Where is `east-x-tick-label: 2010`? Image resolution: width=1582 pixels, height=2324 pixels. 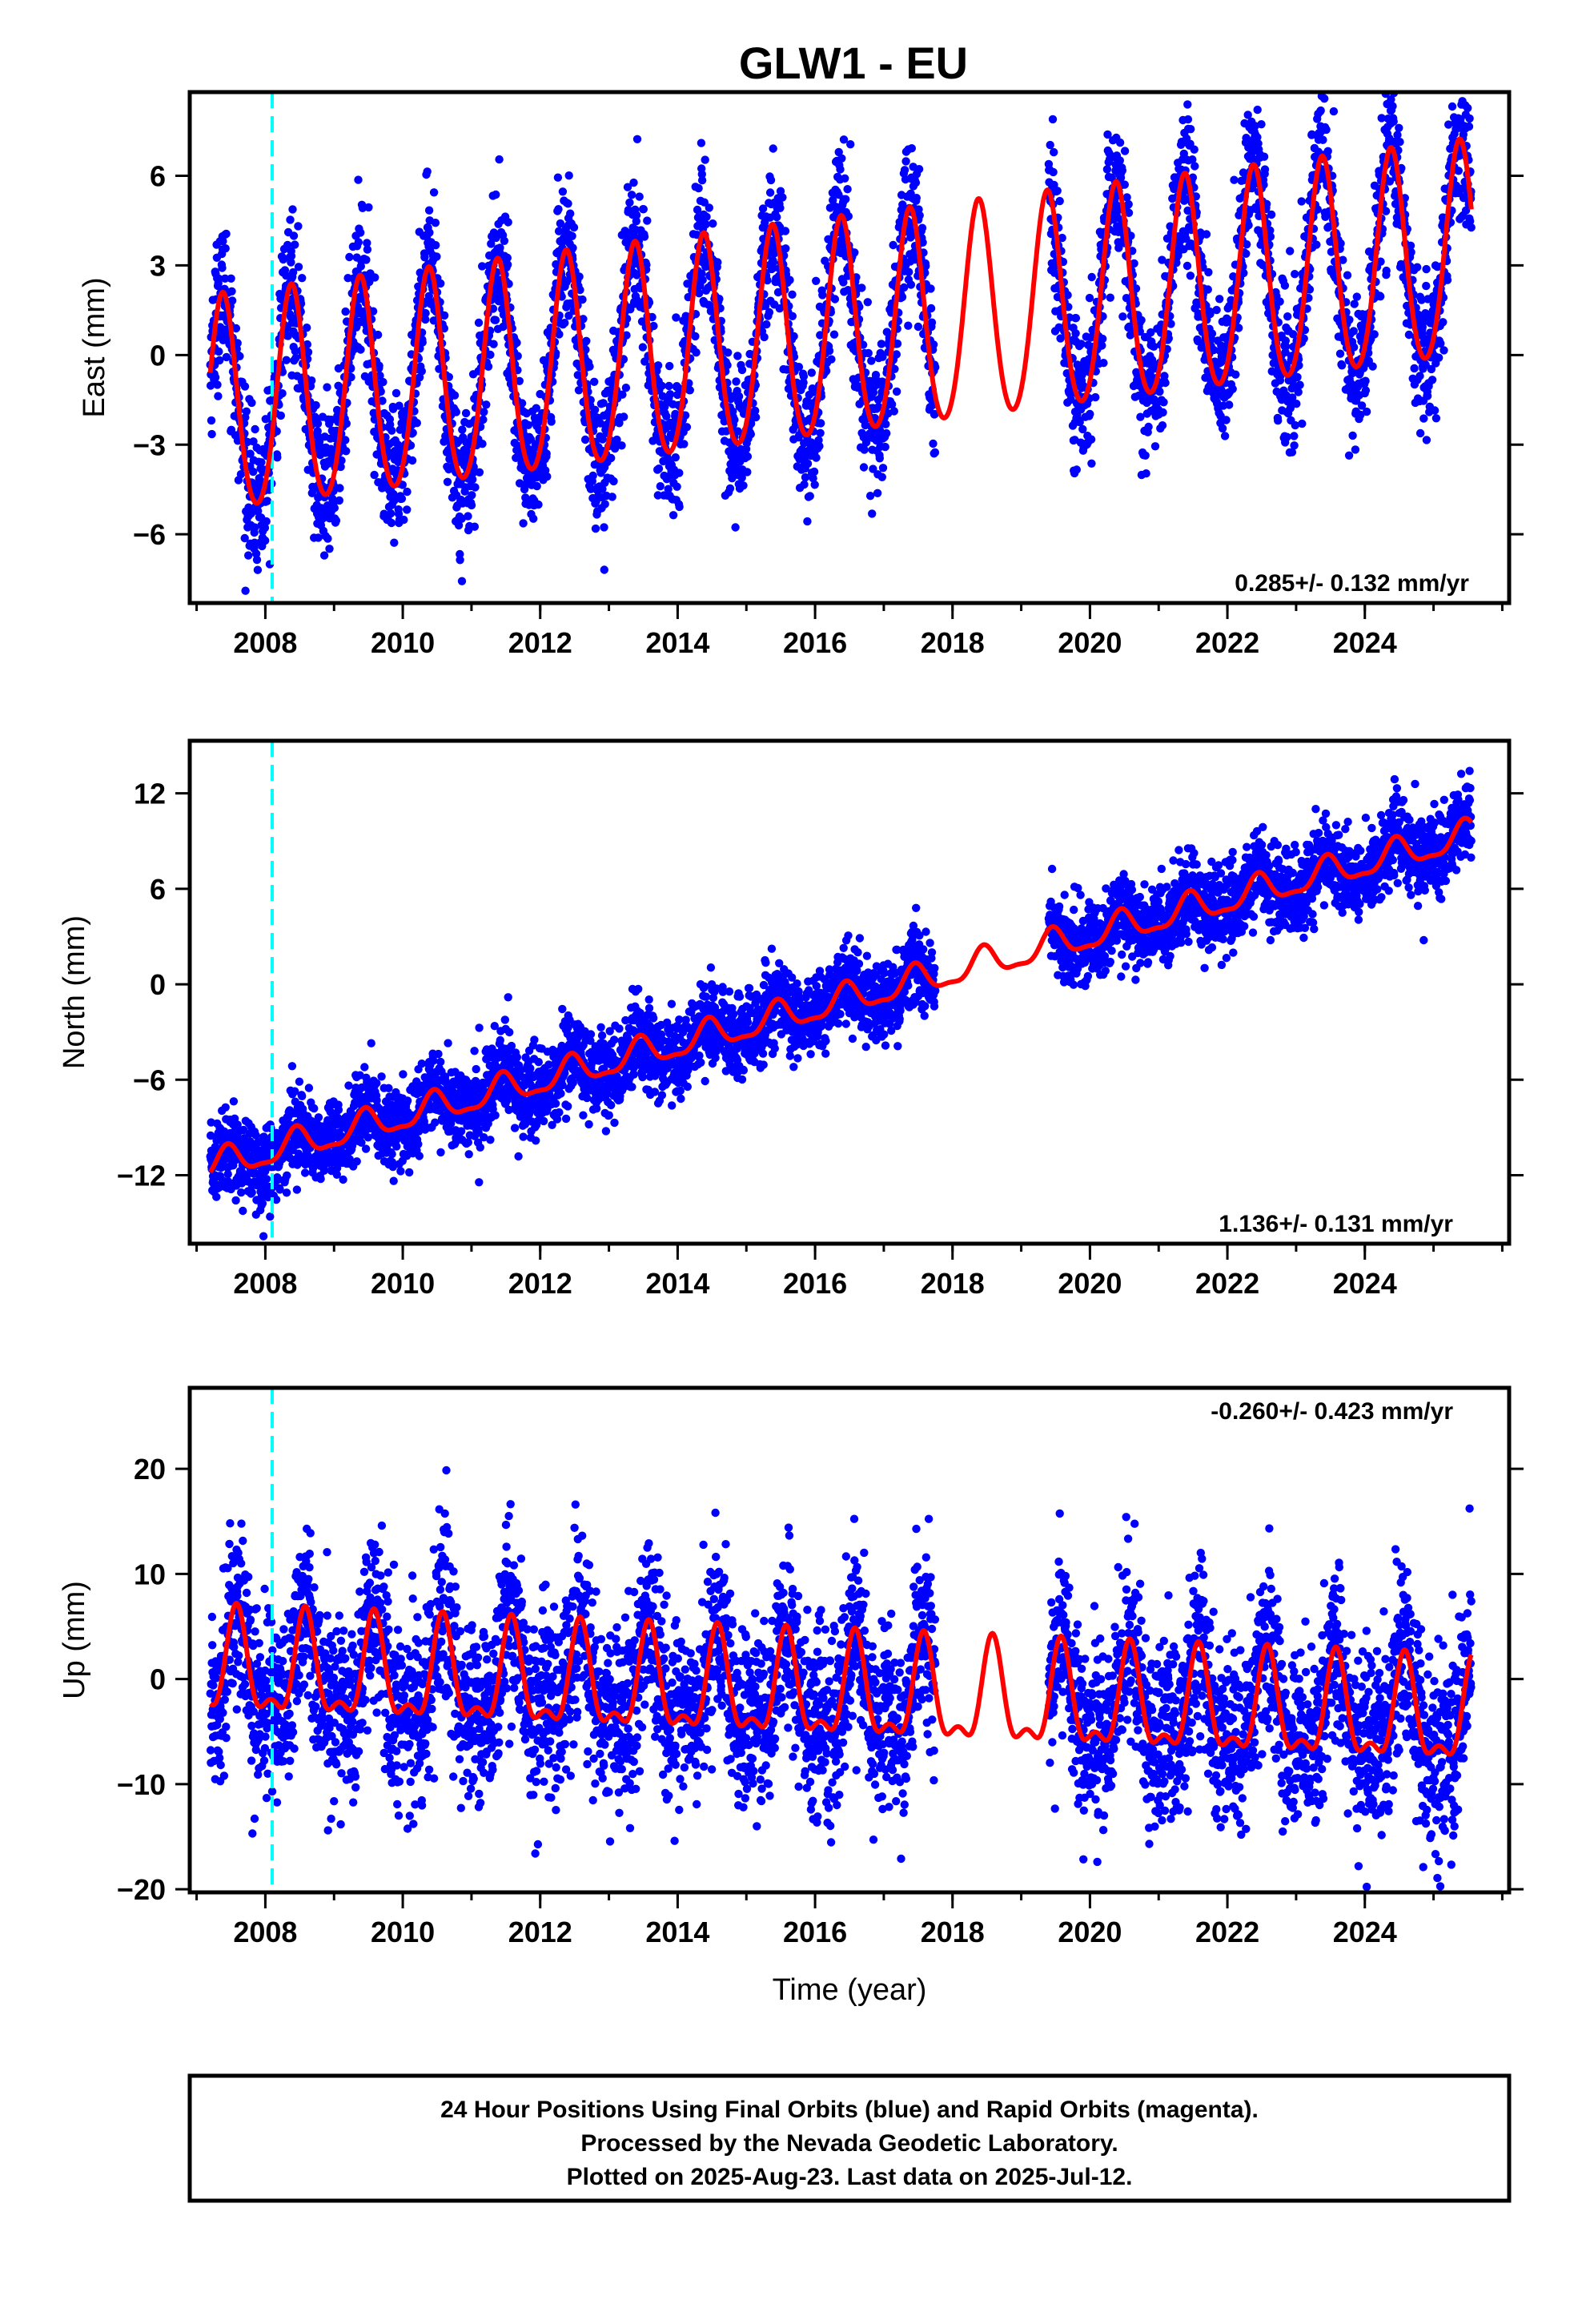 east-x-tick-label: 2010 is located at coordinates (403, 642).